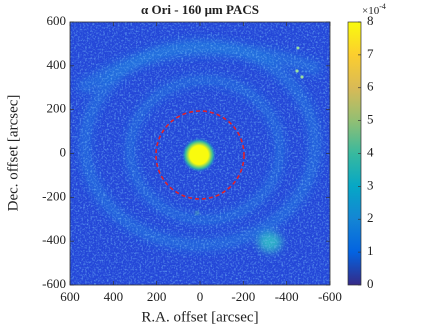 The width and height of the screenshot is (436, 332). Describe the element at coordinates (57, 108) in the screenshot. I see `y-tick-label: 200` at that location.